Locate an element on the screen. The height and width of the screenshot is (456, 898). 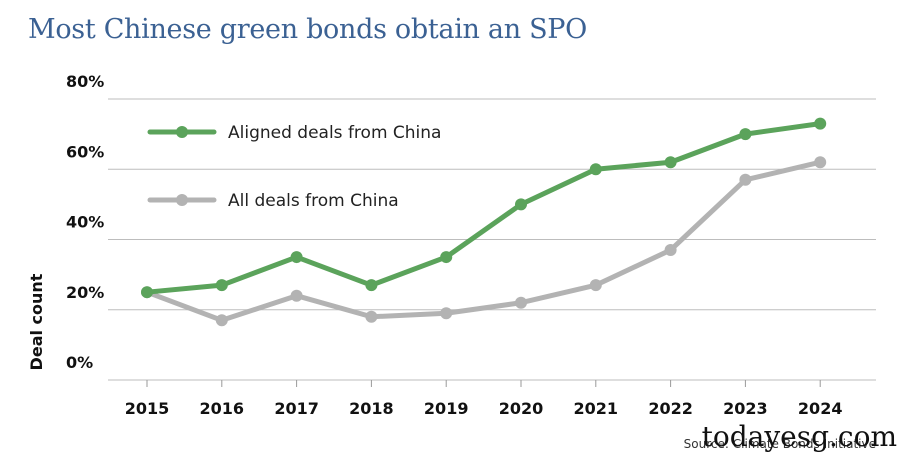
y-axis-label: Deal count is located at coordinates (36, 321).